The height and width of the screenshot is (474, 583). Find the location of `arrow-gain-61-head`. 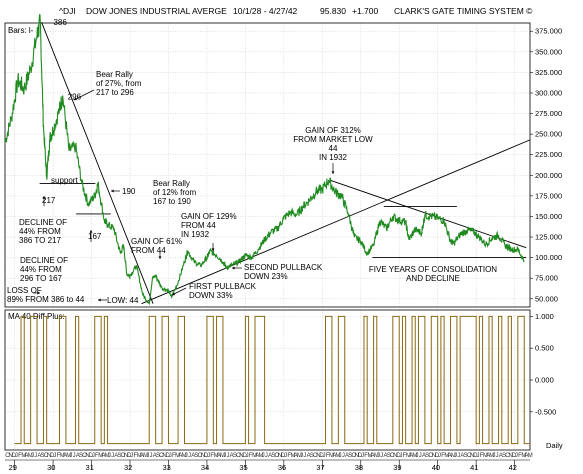

arrow-gain-61-head is located at coordinates (160, 257).